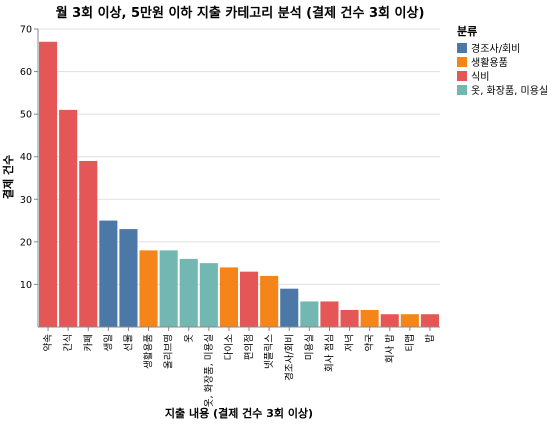 This screenshot has height=429, width=553. Describe the element at coordinates (239, 413) in the screenshot. I see `x-axis-title: 지출 내용 (결제 건수 3회 이상)` at that location.